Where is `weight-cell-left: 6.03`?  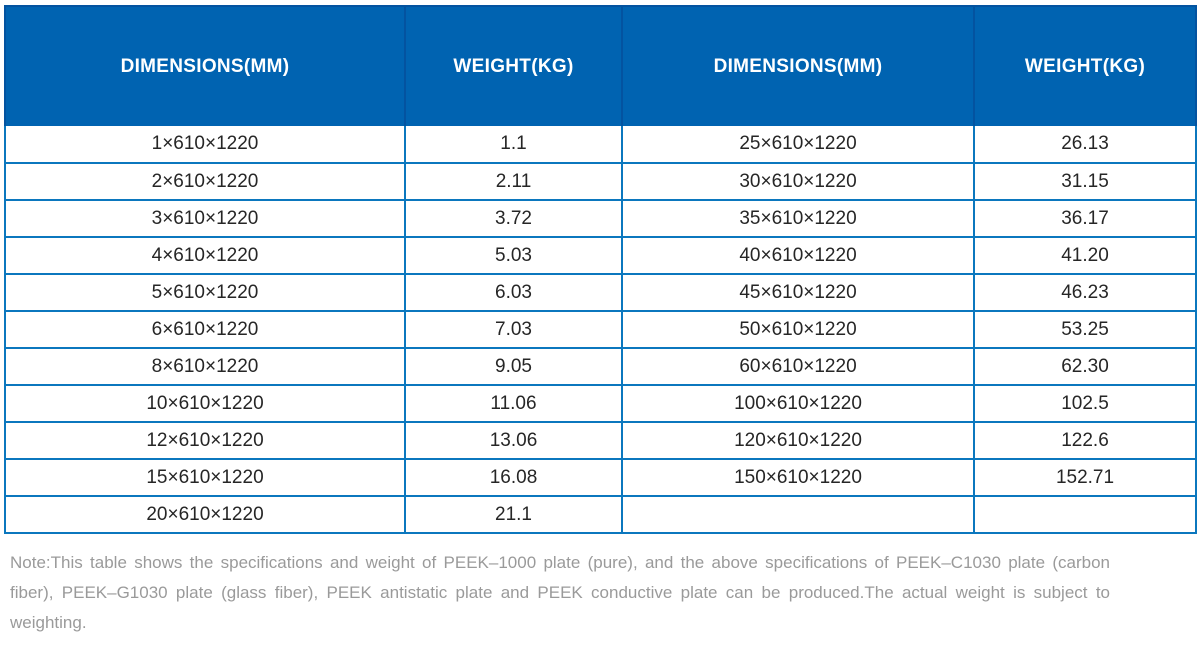
weight-cell-left: 6.03 is located at coordinates (513, 292).